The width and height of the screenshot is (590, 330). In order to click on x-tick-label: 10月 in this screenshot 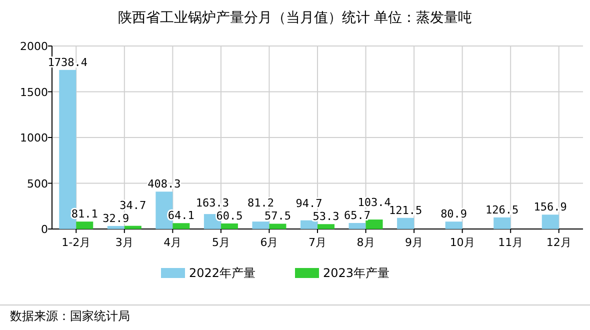, I will do `click(462, 242)`.